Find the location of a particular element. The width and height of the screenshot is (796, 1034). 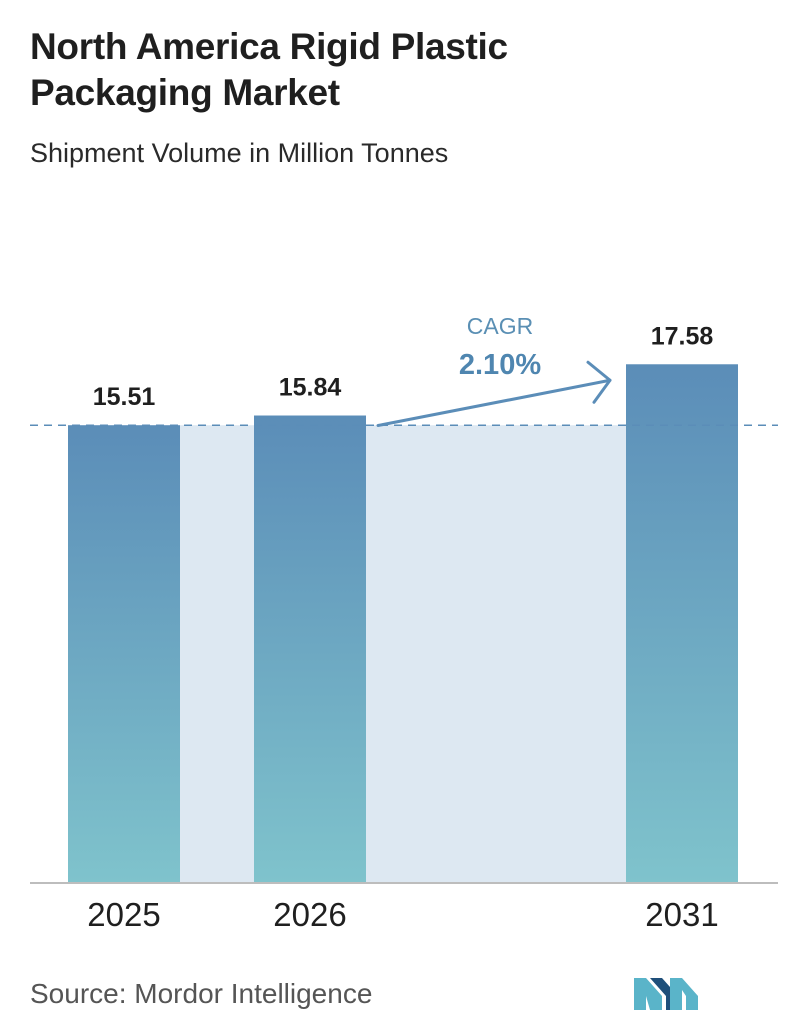

chart-subtitle: Shipment Volume in Million Tonnes is located at coordinates (239, 153).